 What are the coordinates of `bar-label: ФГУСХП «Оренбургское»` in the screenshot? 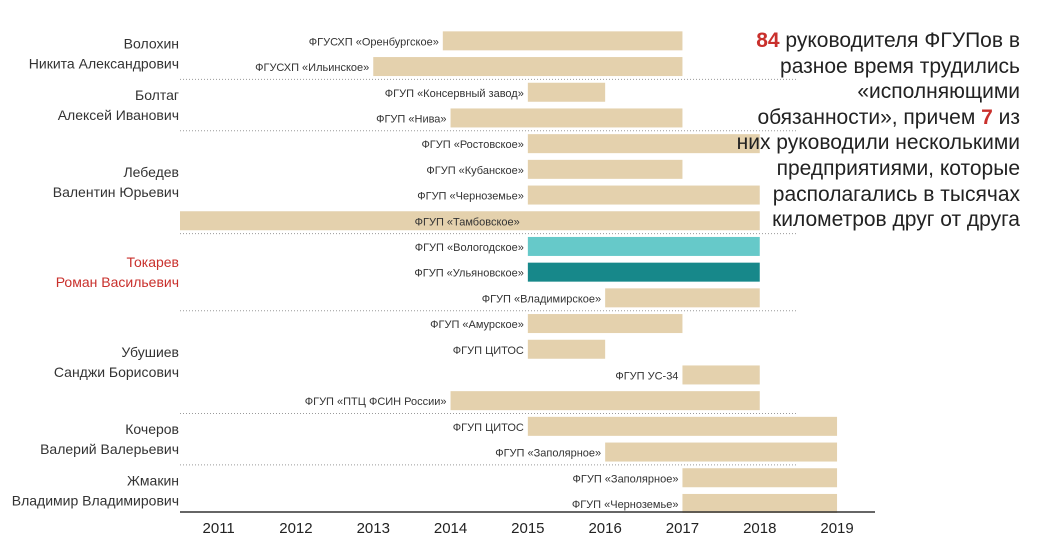 It's located at (374, 42).